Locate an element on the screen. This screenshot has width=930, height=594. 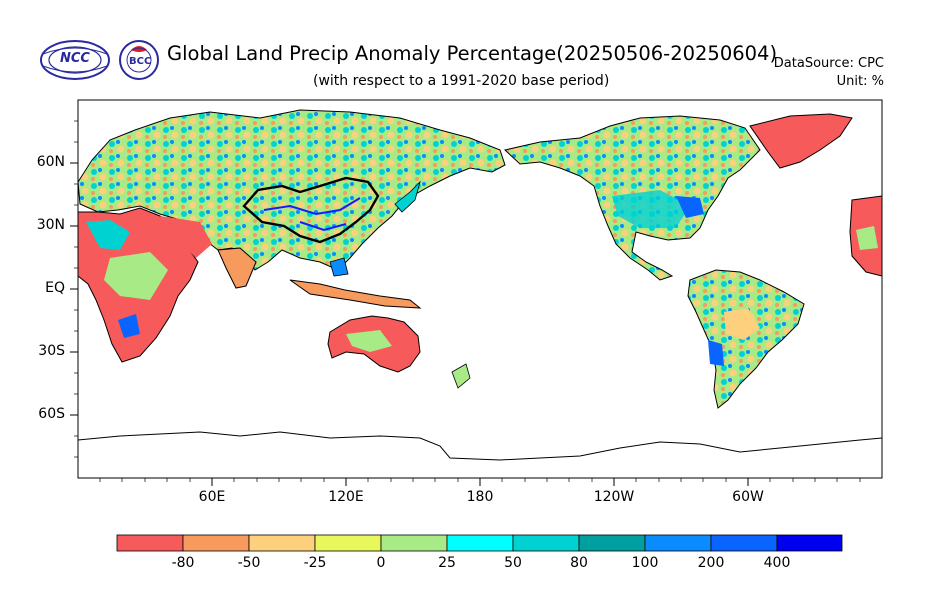
colorbar is located at coordinates (479, 543).